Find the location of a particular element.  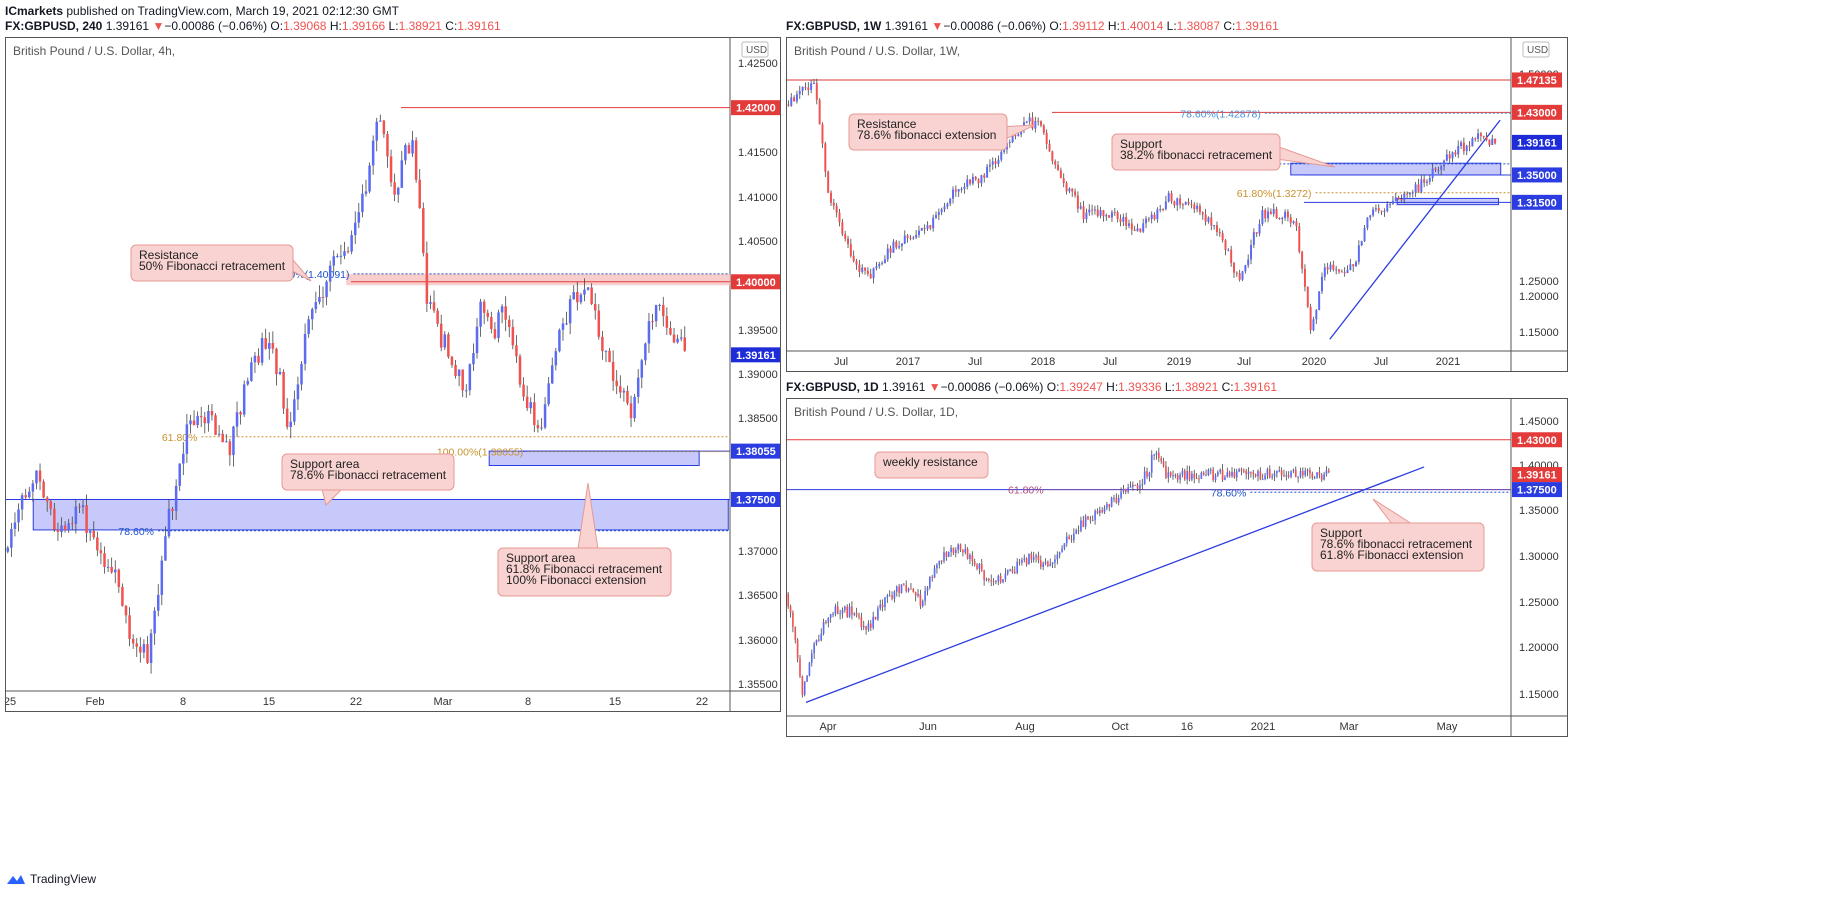

h4-price-badge: 1.42000 is located at coordinates (756, 108).